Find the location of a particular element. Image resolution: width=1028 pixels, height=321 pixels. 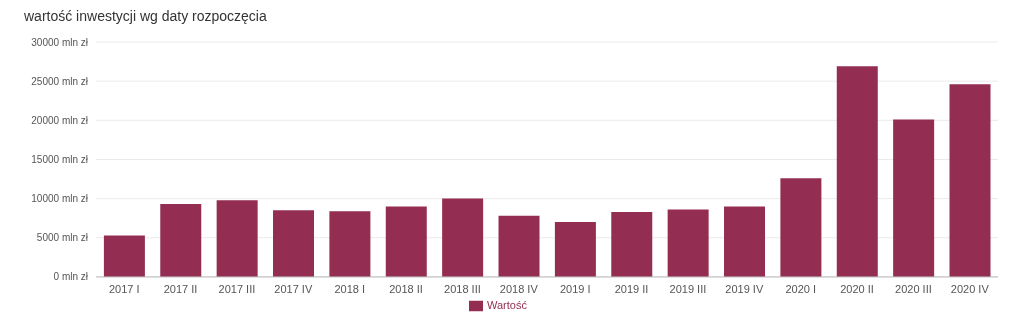

y-tick-label: 30000 mln zł is located at coordinates (60, 42).